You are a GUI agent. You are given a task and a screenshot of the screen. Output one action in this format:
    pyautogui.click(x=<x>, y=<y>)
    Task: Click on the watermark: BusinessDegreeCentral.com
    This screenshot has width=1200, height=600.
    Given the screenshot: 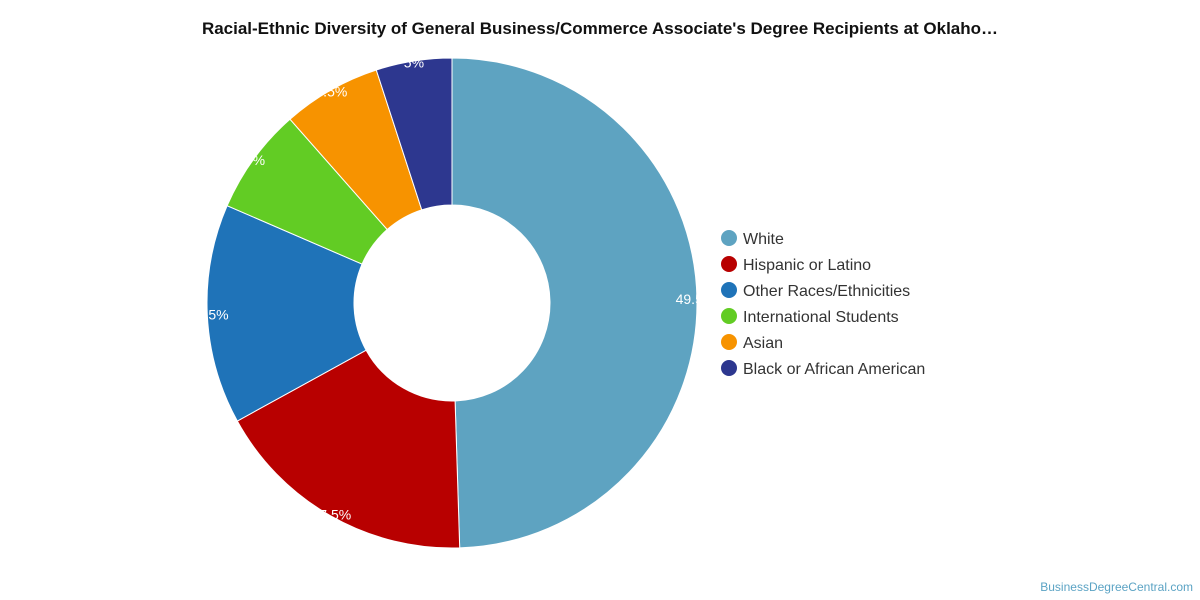 What is the action you would take?
    pyautogui.click(x=1116, y=587)
    